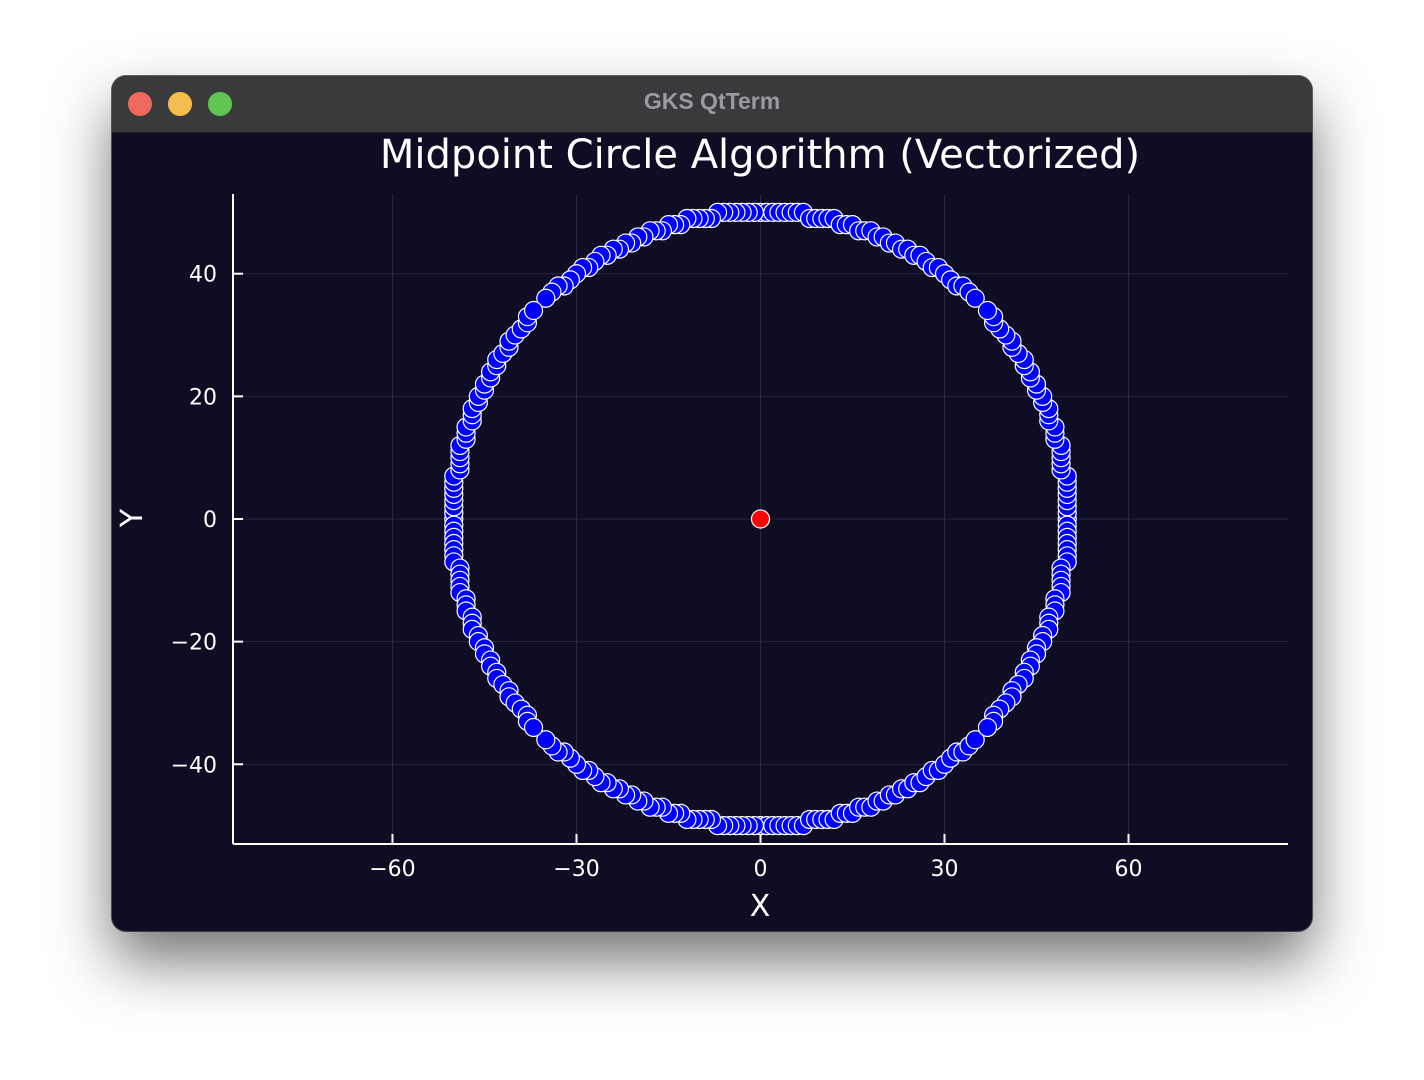 The height and width of the screenshot is (1080, 1424). I want to click on x-tick-label: −30, so click(576, 869).